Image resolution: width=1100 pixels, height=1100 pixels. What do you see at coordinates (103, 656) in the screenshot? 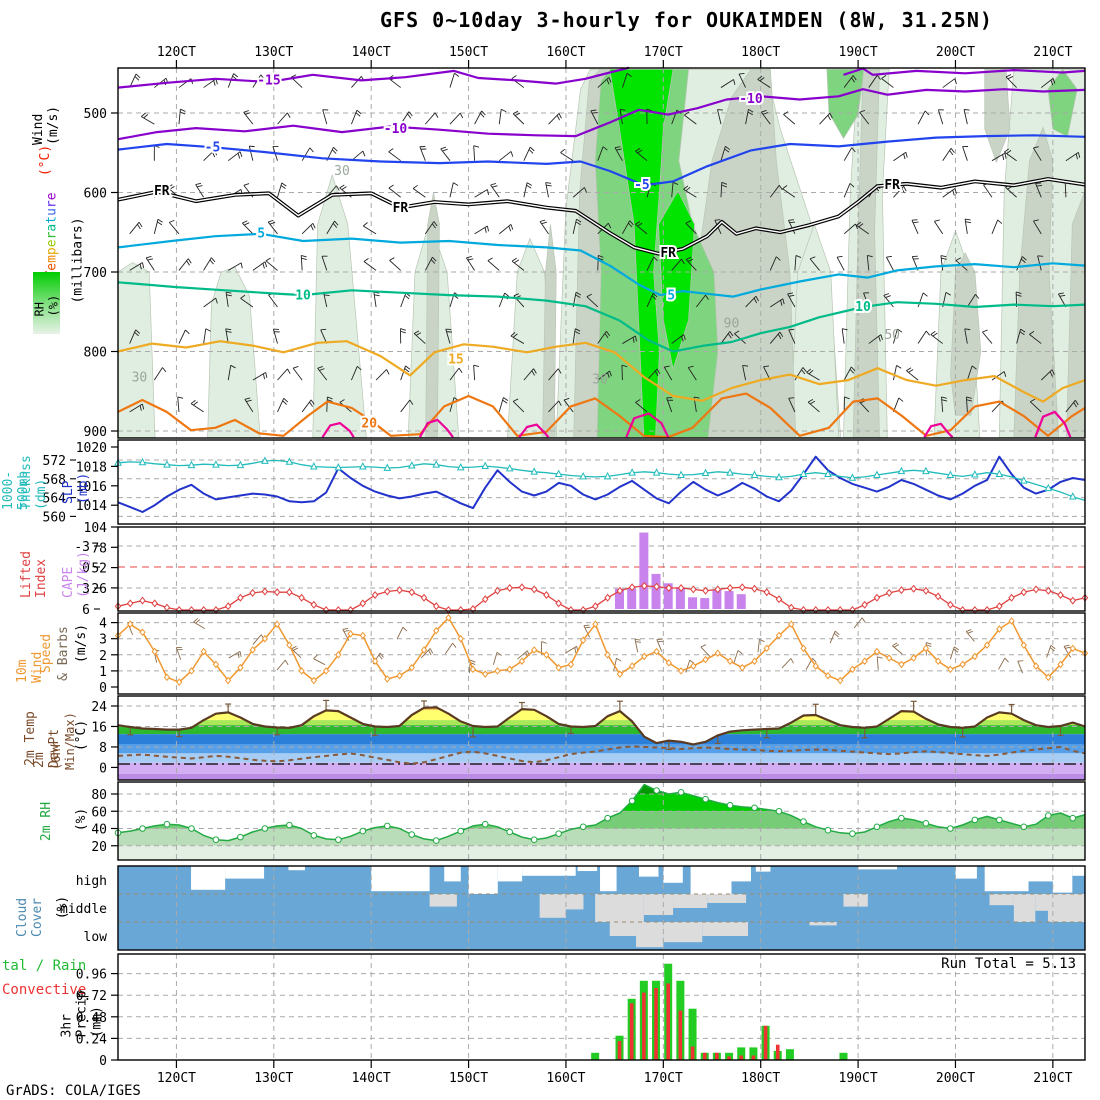
I see `wind-tick-label: 2` at bounding box center [103, 656].